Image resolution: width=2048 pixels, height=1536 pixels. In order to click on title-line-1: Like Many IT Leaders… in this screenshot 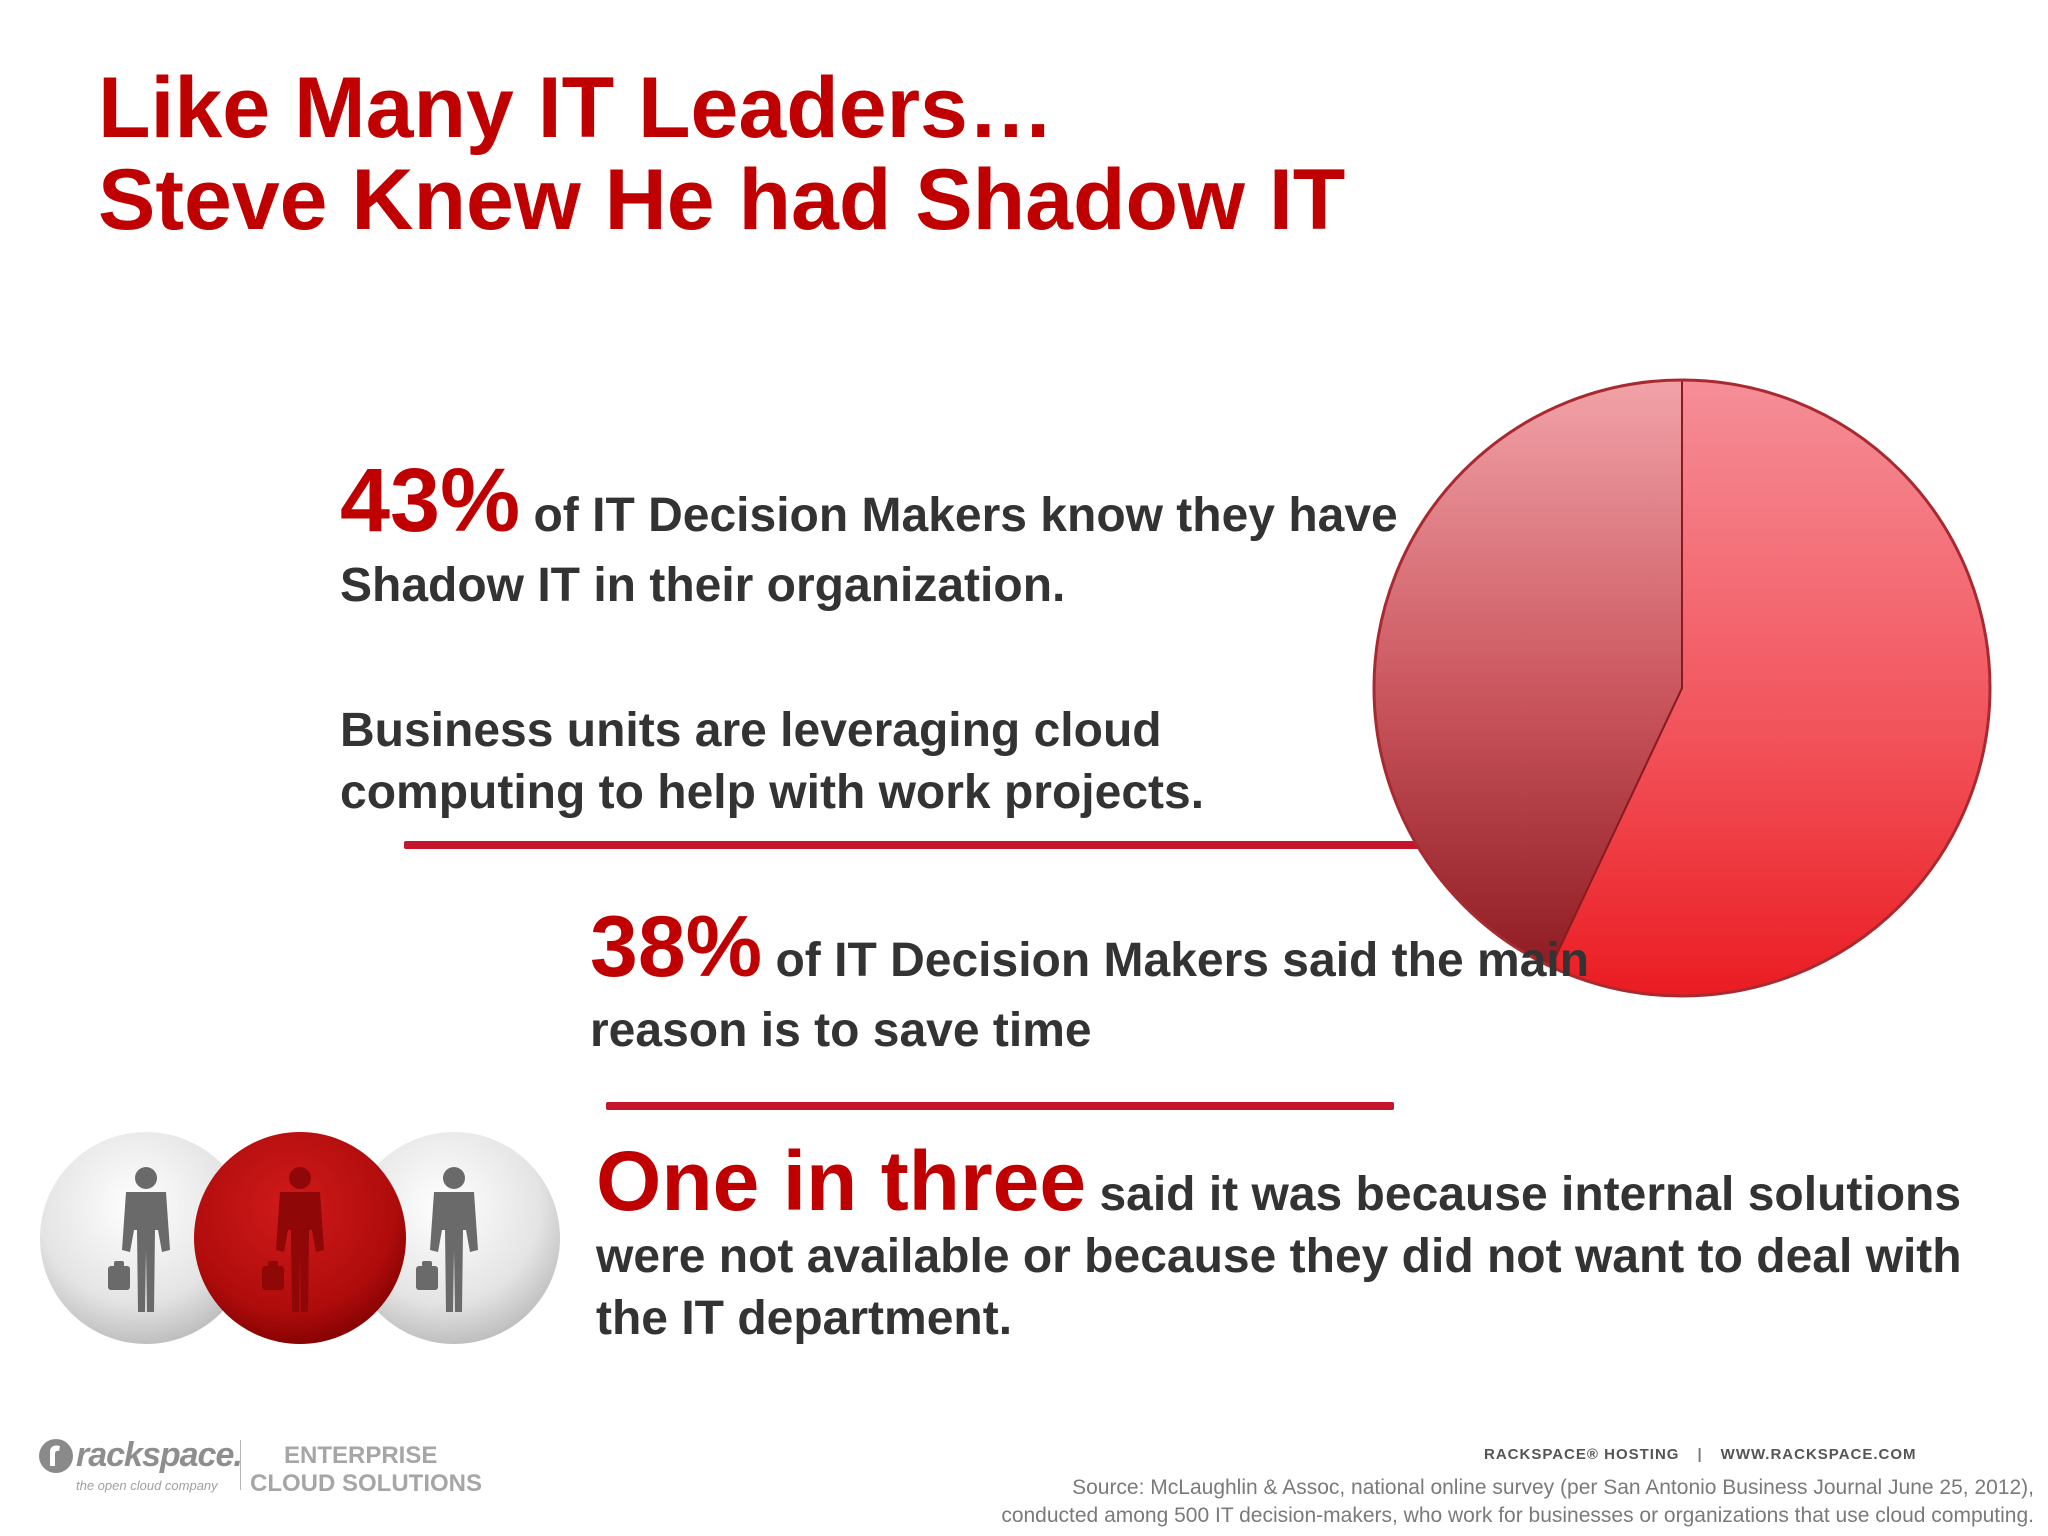, I will do `click(576, 108)`.